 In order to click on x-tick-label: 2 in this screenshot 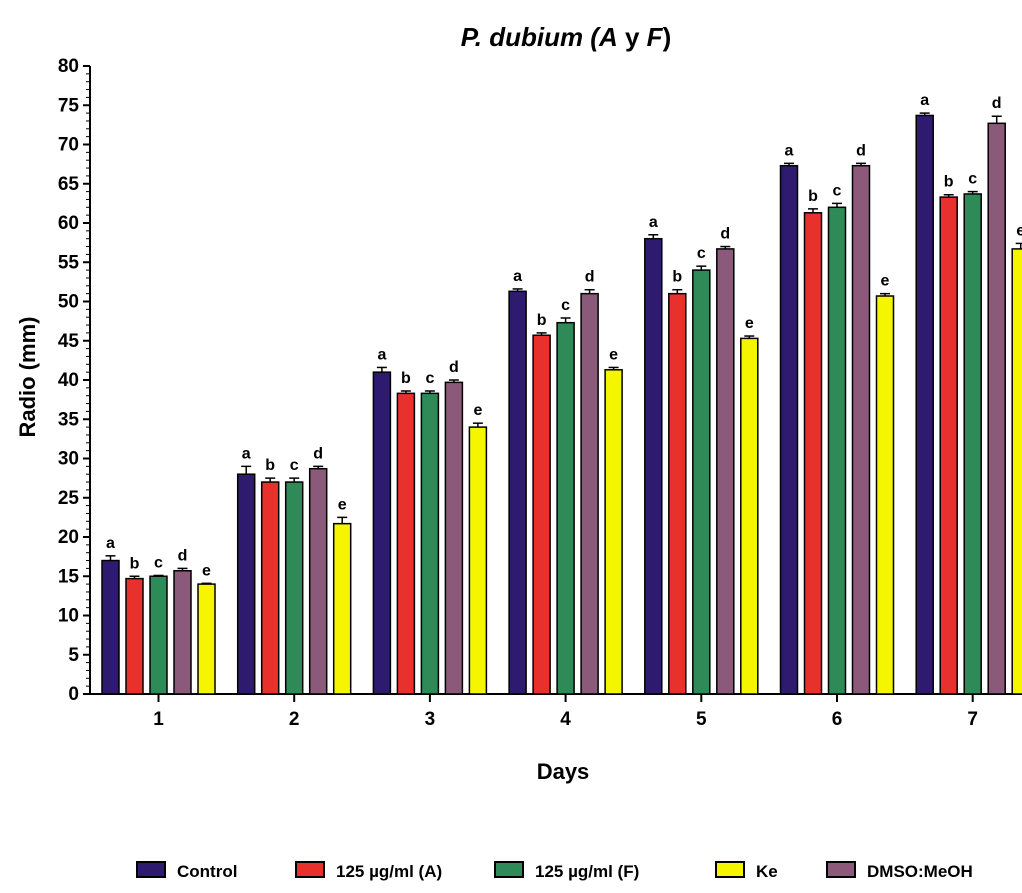, I will do `click(294, 719)`.